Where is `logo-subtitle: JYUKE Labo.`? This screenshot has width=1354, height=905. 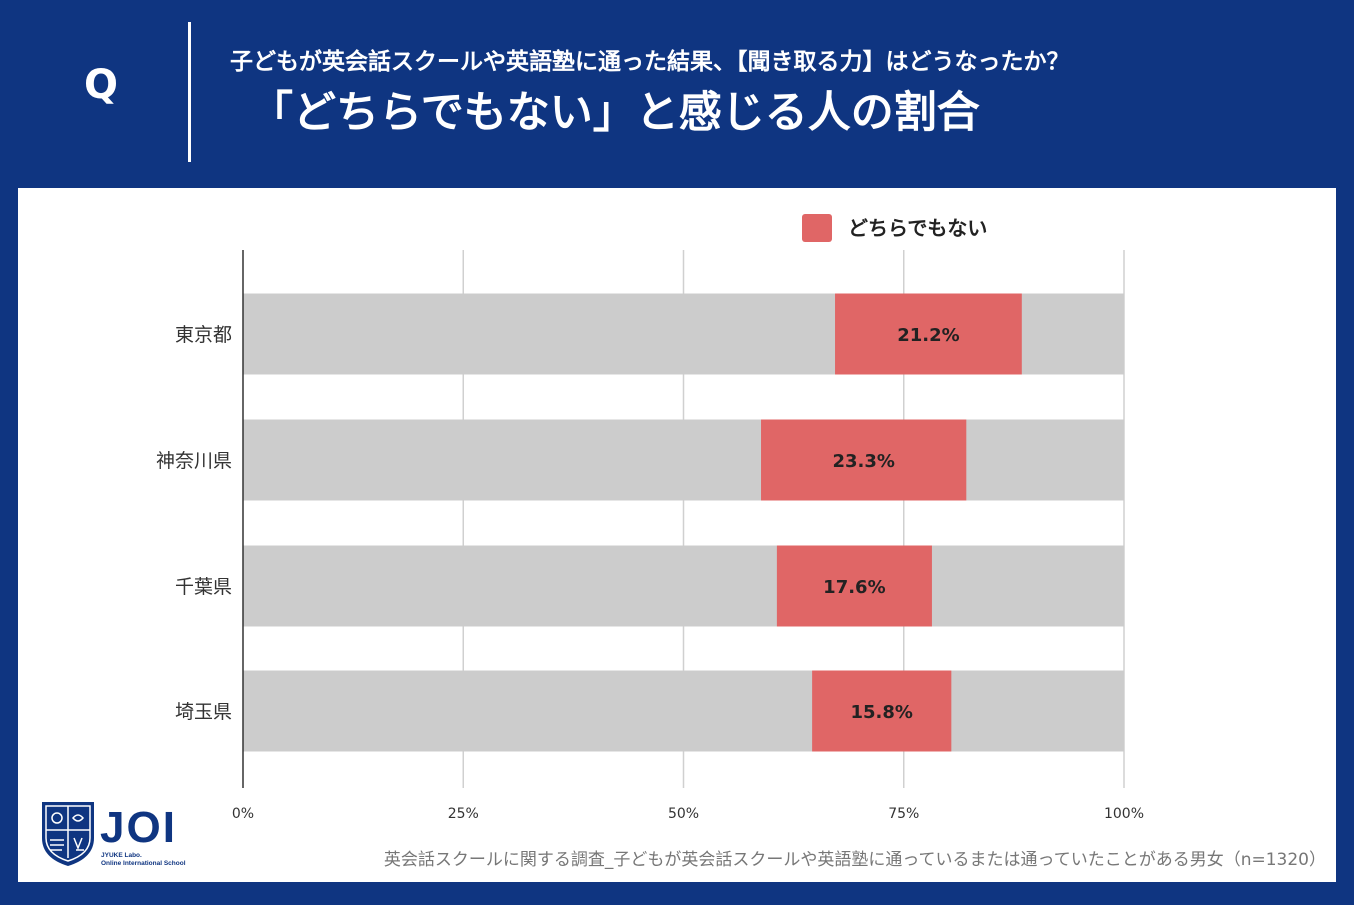 logo-subtitle: JYUKE Labo. is located at coordinates (121, 855).